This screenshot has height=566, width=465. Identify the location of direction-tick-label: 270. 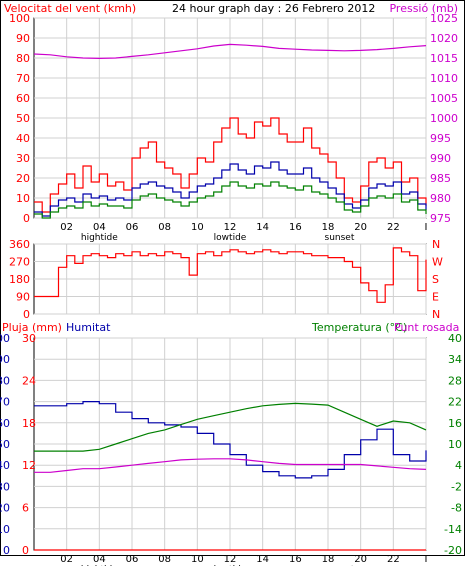
(19, 262).